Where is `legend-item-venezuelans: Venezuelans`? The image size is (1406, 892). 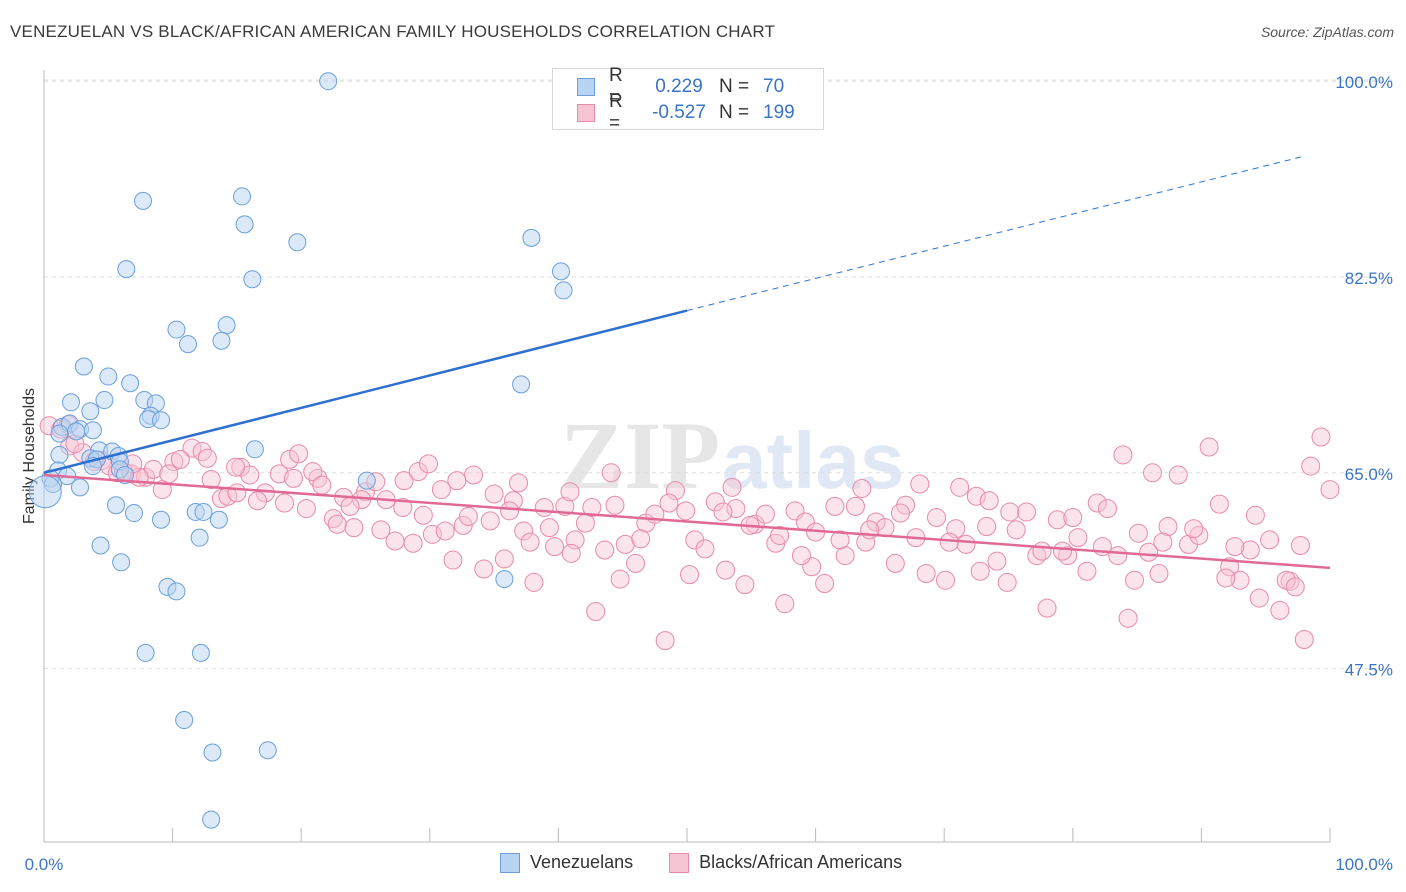
legend-item-venezuelans: Venezuelans is located at coordinates (566, 862).